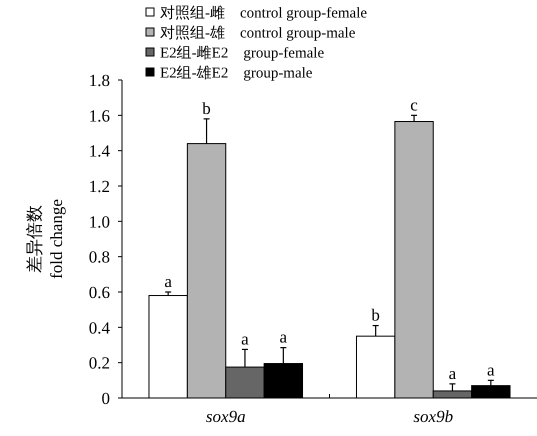 This screenshot has width=537, height=436. What do you see at coordinates (414, 104) in the screenshot?
I see `data-label: c` at bounding box center [414, 104].